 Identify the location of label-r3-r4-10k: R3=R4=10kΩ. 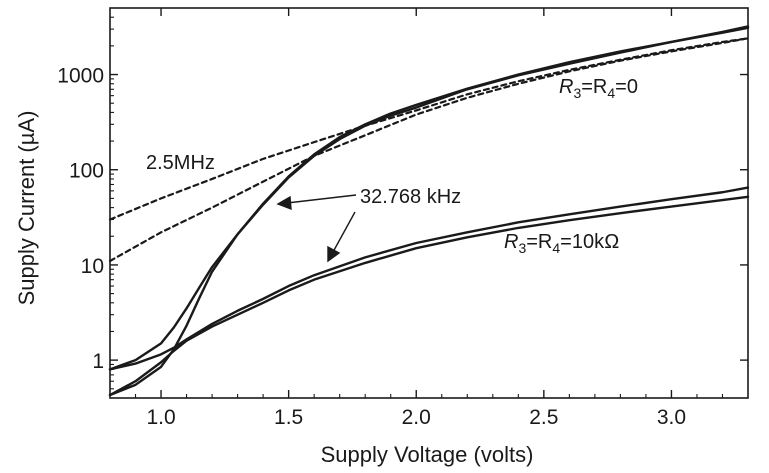
(561, 243).